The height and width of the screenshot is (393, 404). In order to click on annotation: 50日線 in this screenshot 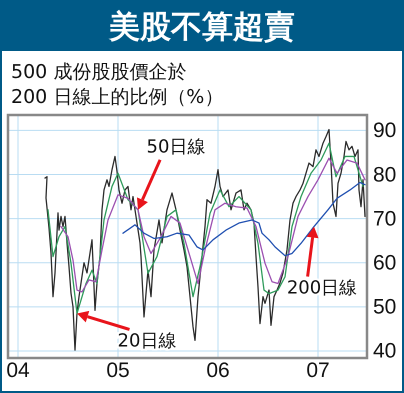, I will do `click(176, 147)`.